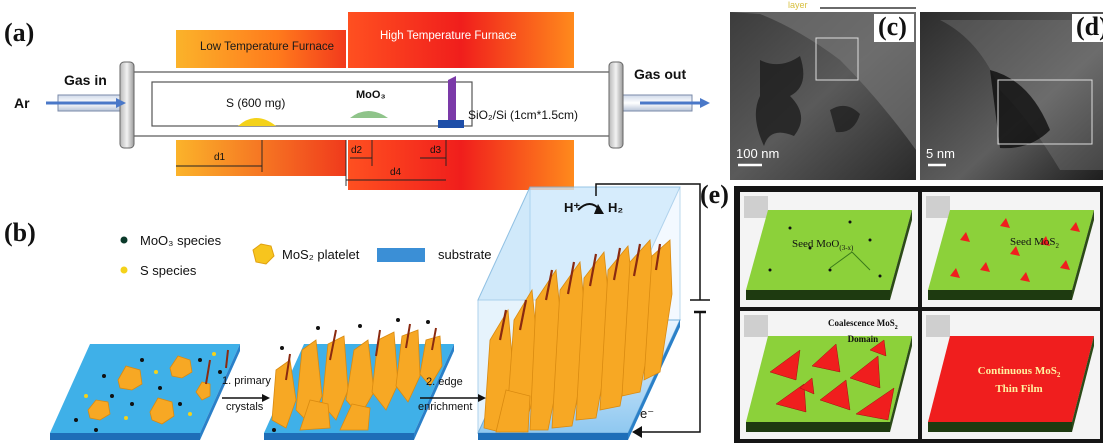 Image resolution: width=1103 pixels, height=443 pixels. I want to click on dimension-lines, so click(311, 163).